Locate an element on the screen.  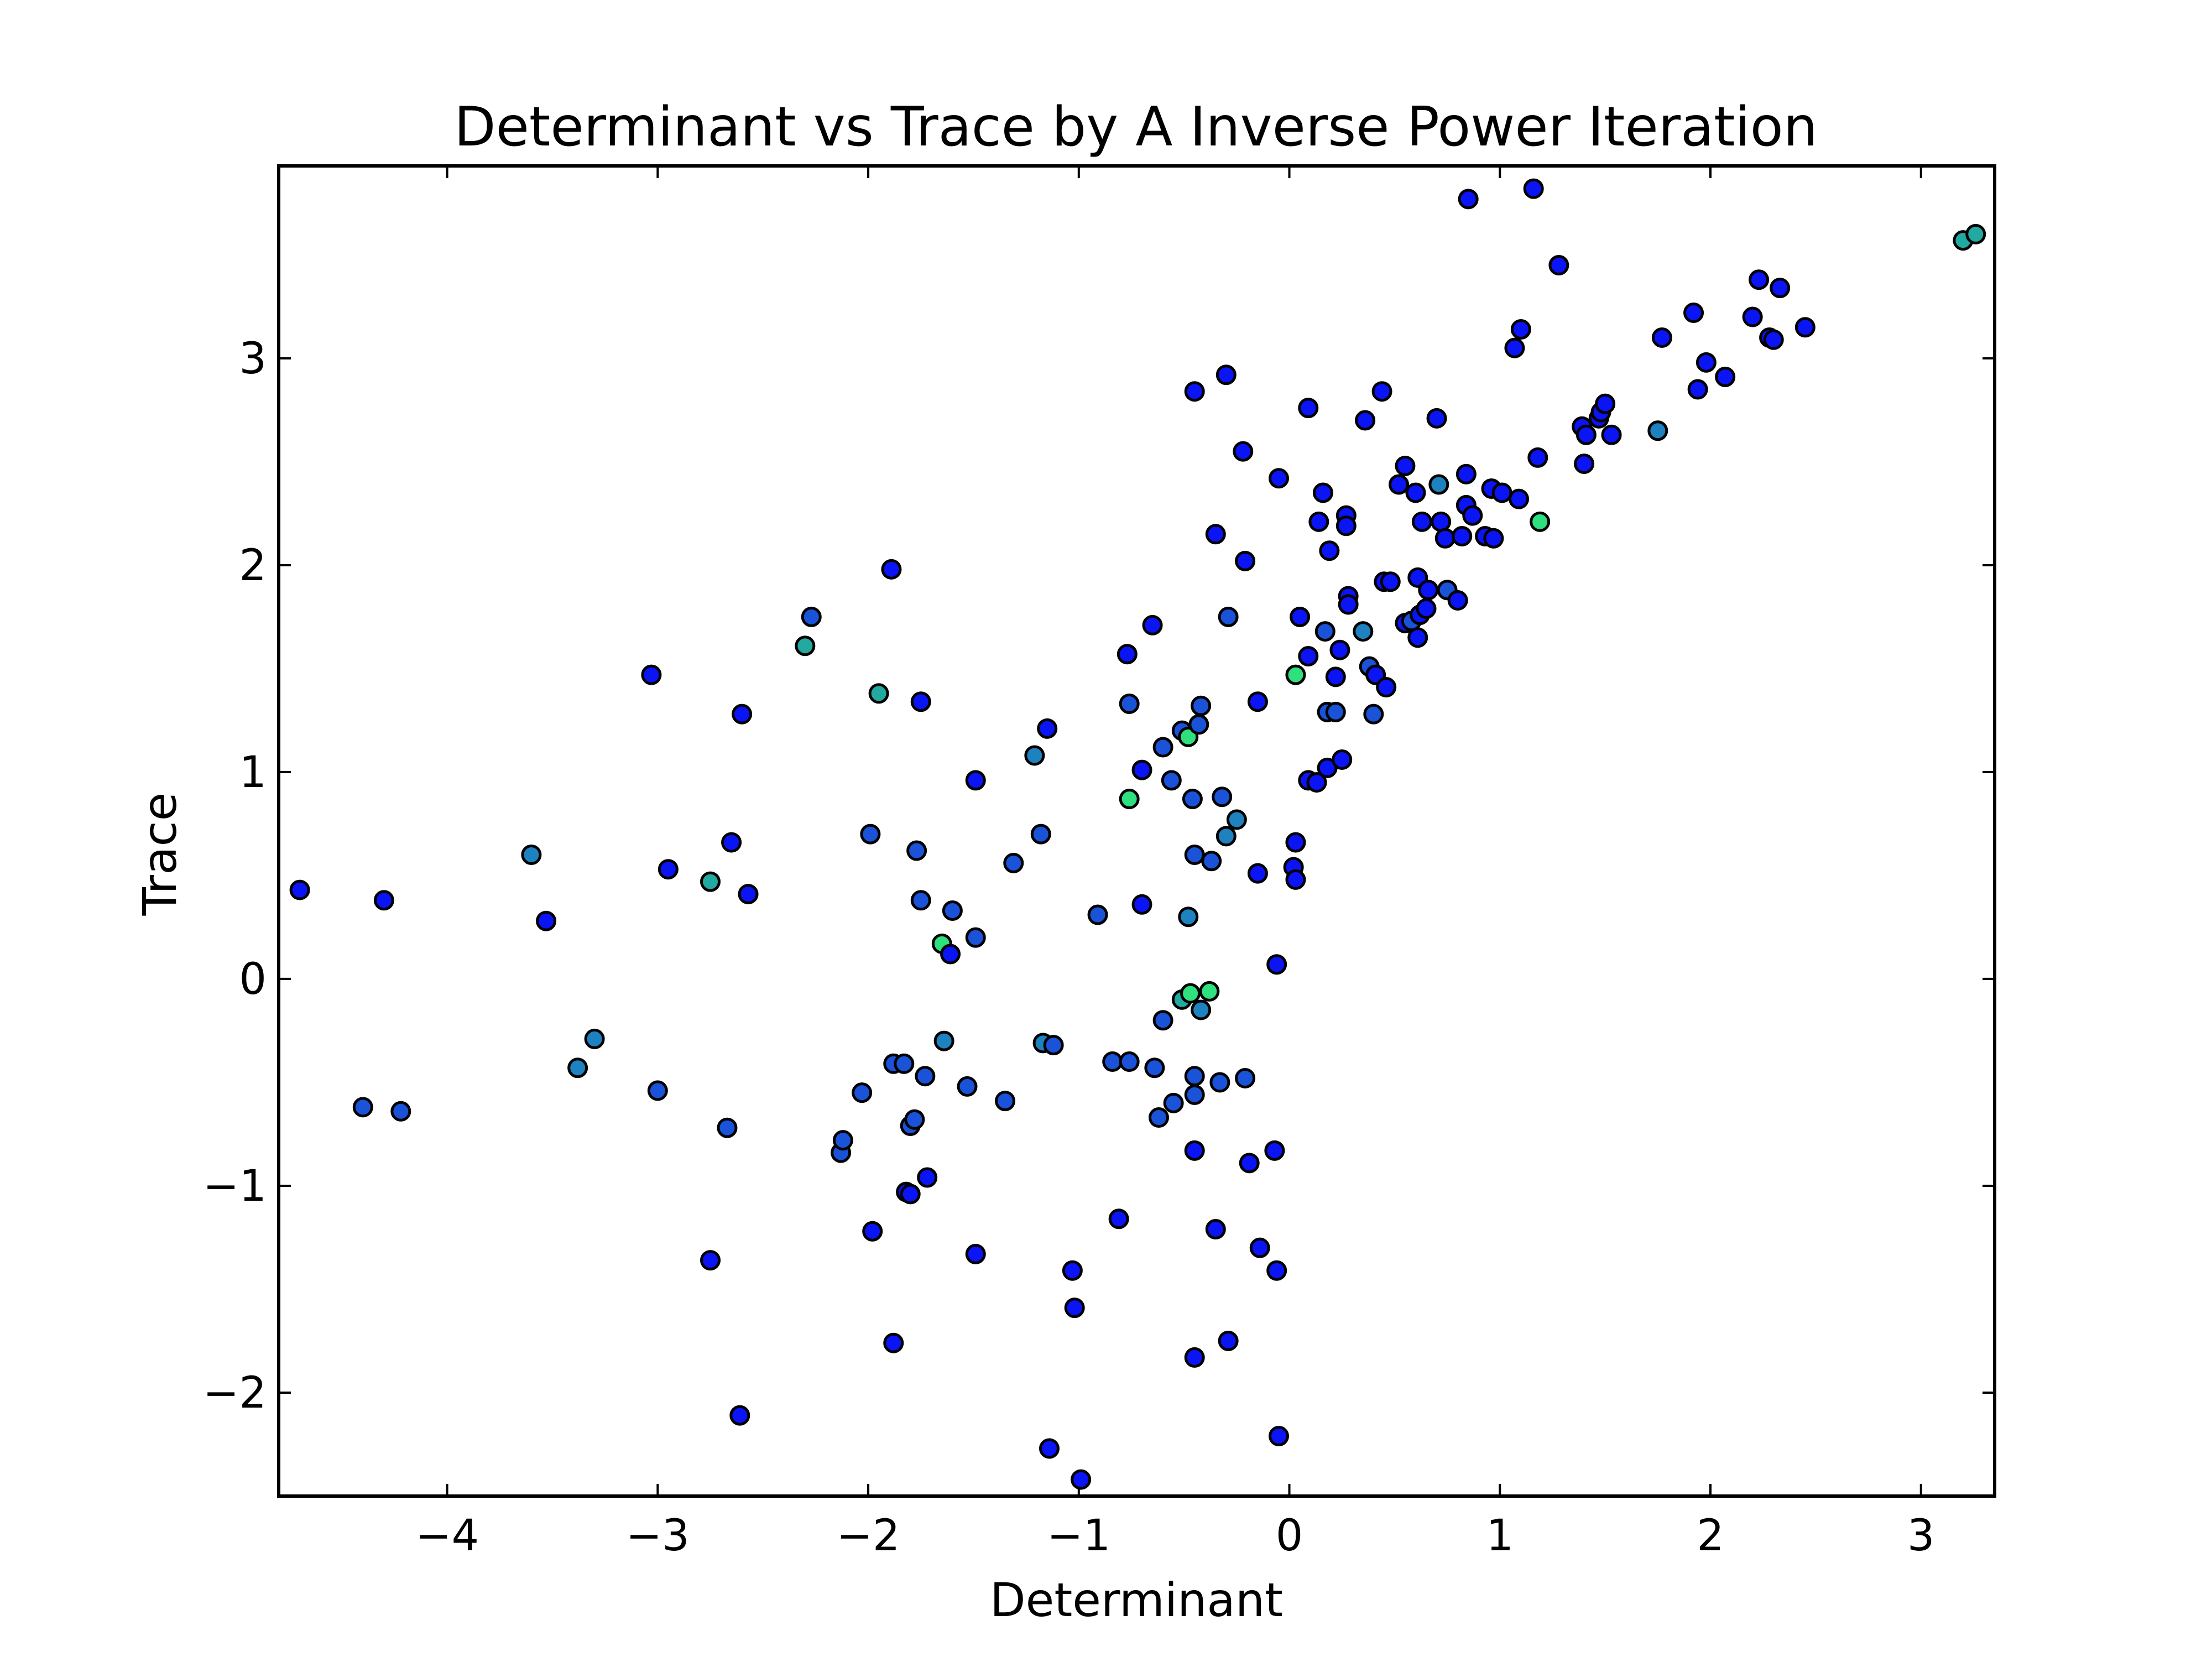
y-tick-label: 0 is located at coordinates (253, 979).